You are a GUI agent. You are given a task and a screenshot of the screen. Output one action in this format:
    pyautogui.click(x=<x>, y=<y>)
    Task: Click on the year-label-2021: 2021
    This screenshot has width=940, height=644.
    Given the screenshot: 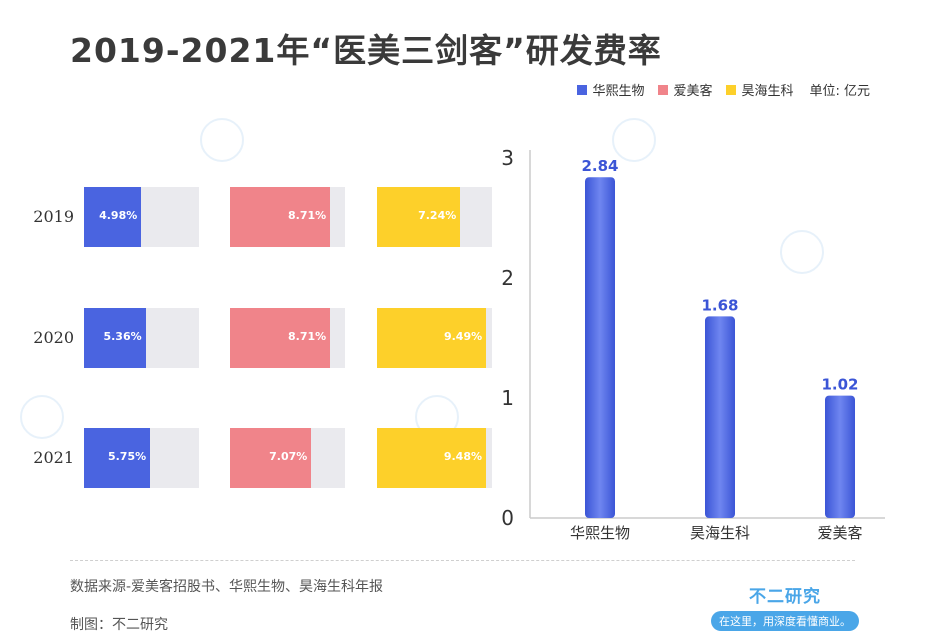 What is the action you would take?
    pyautogui.click(x=53, y=457)
    